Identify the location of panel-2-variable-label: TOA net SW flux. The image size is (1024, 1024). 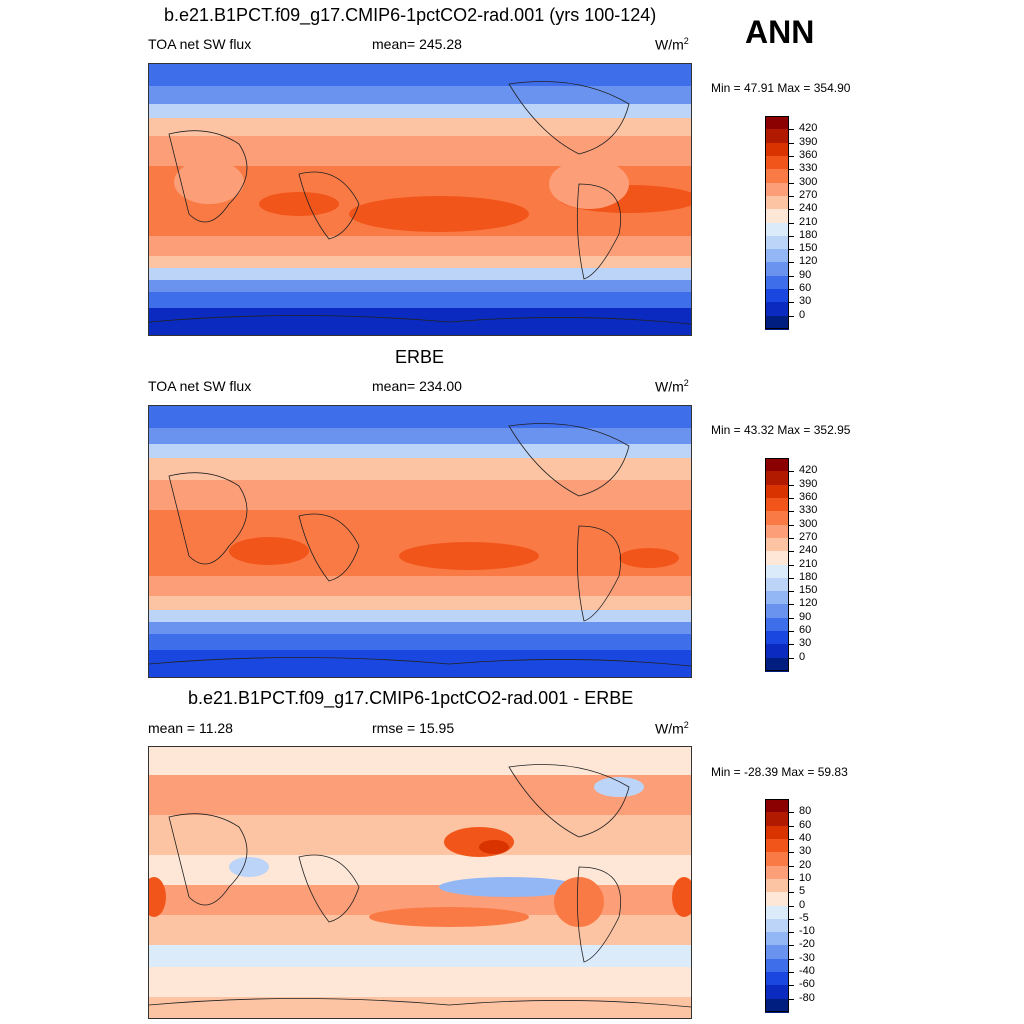
(200, 386).